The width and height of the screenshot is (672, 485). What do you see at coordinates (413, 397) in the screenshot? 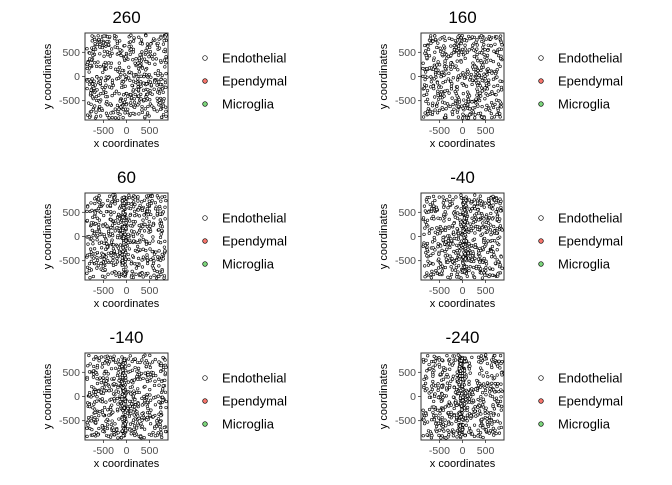
I see `y-tick-label: 0` at bounding box center [413, 397].